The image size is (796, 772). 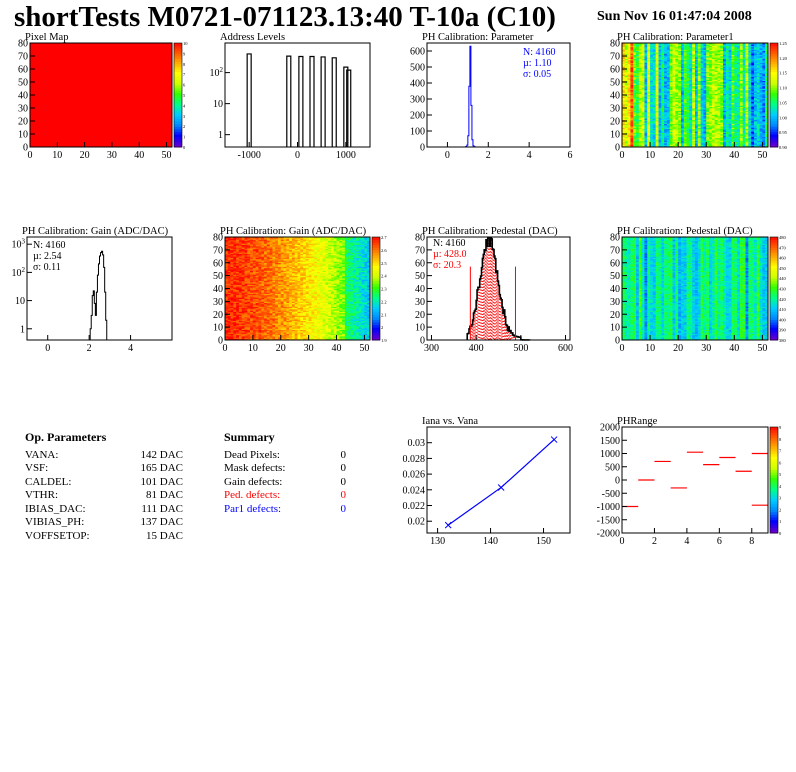 What do you see at coordinates (783, 73) in the screenshot?
I see `z-tick-label: 1.15` at bounding box center [783, 73].